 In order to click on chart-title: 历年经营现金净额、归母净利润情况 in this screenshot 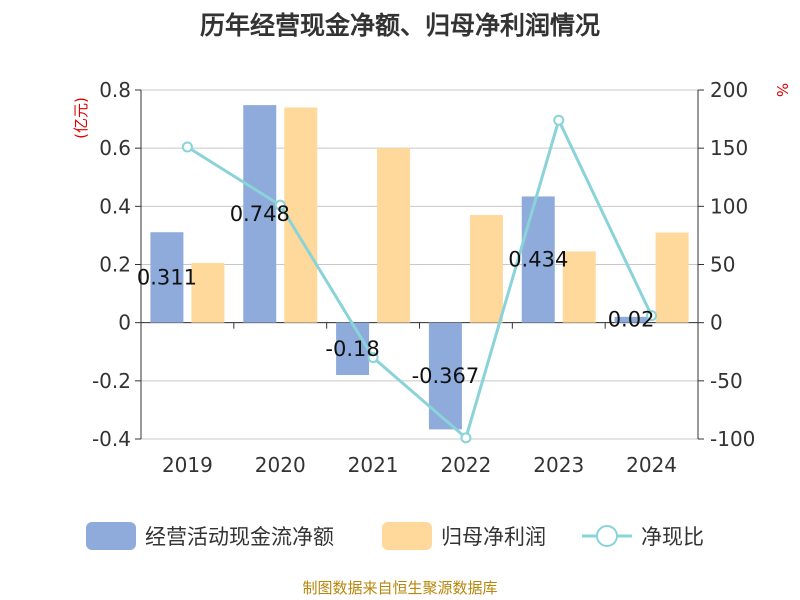, I will do `click(400, 25)`.